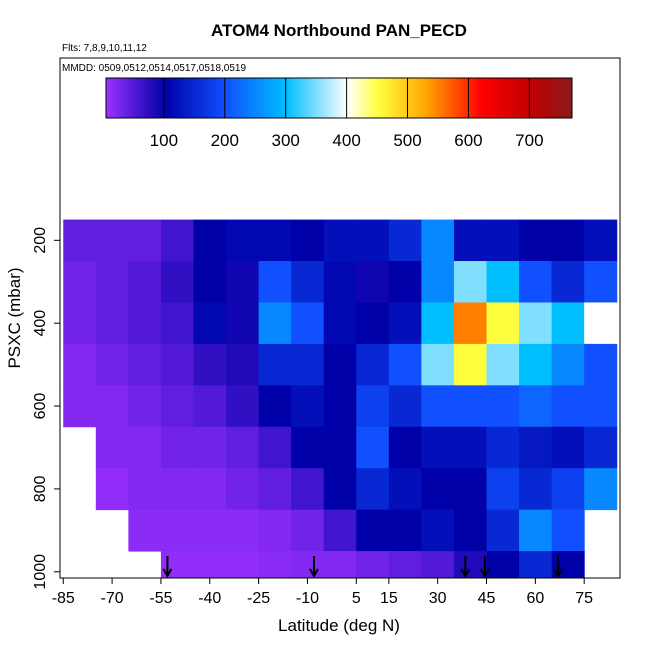  I want to click on x-tick-label: 15, so click(389, 598).